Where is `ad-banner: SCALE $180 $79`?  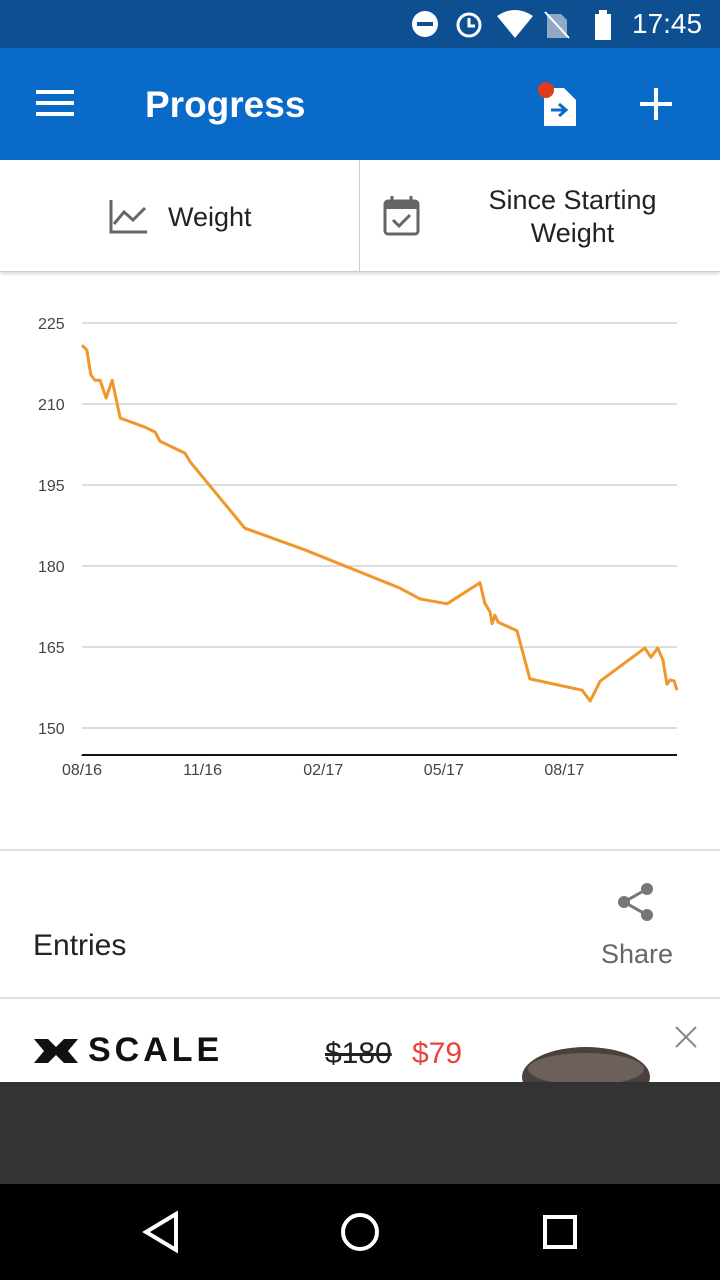
ad-banner: SCALE $180 $79 is located at coordinates (360, 1039).